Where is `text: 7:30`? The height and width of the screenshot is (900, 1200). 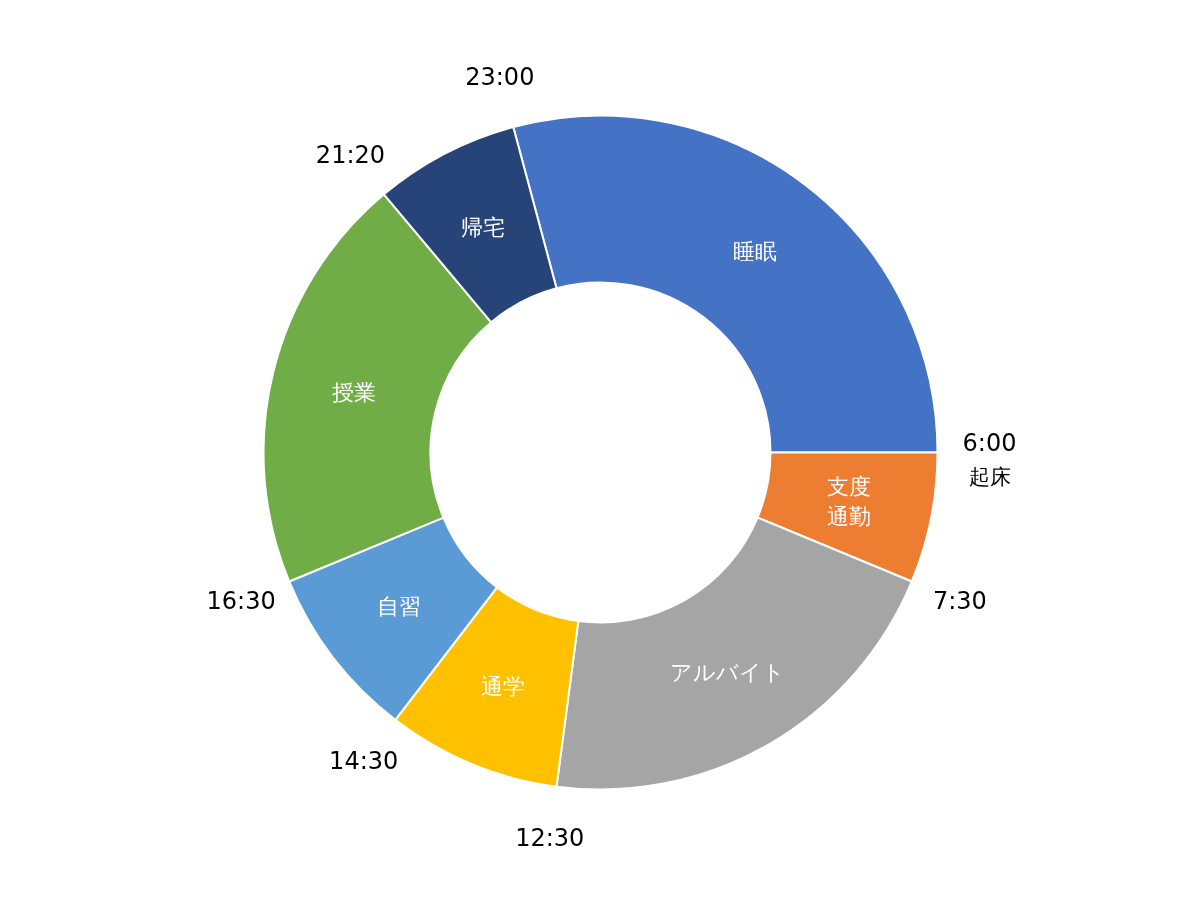 text: 7:30 is located at coordinates (959, 601).